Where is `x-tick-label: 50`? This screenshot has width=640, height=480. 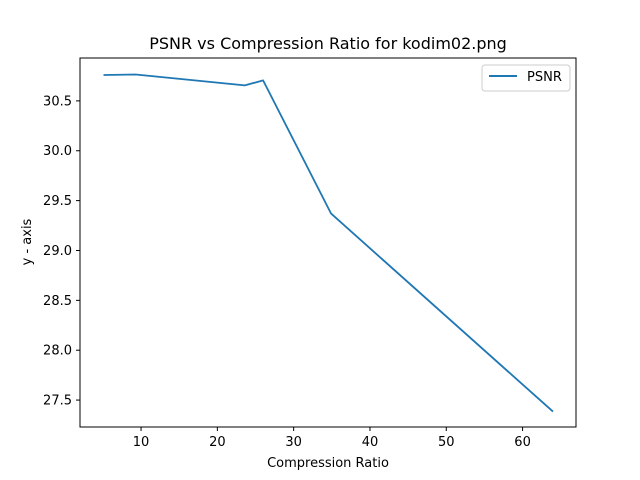 x-tick-label: 50 is located at coordinates (446, 442).